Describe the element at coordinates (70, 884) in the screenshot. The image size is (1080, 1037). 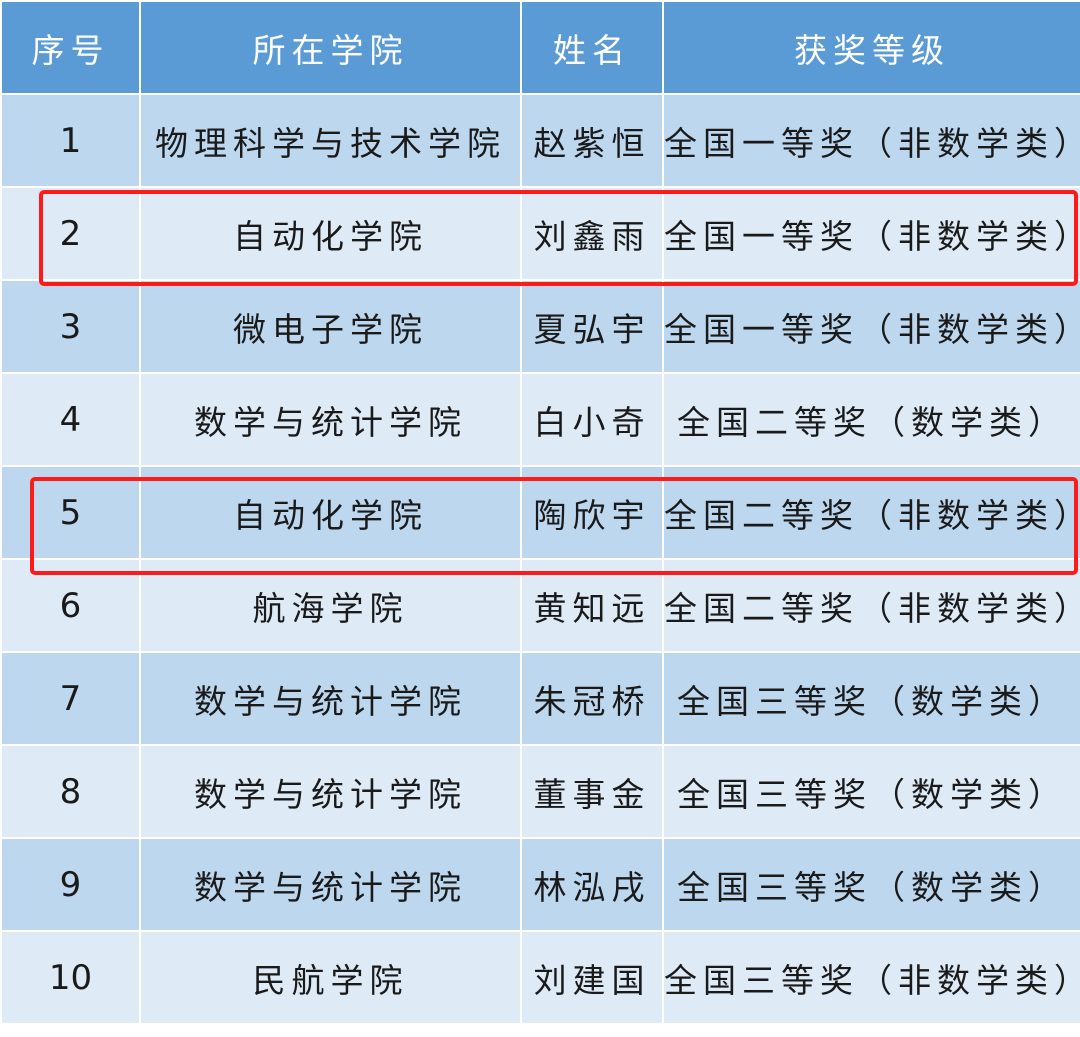
I see `cell-no: 9` at that location.